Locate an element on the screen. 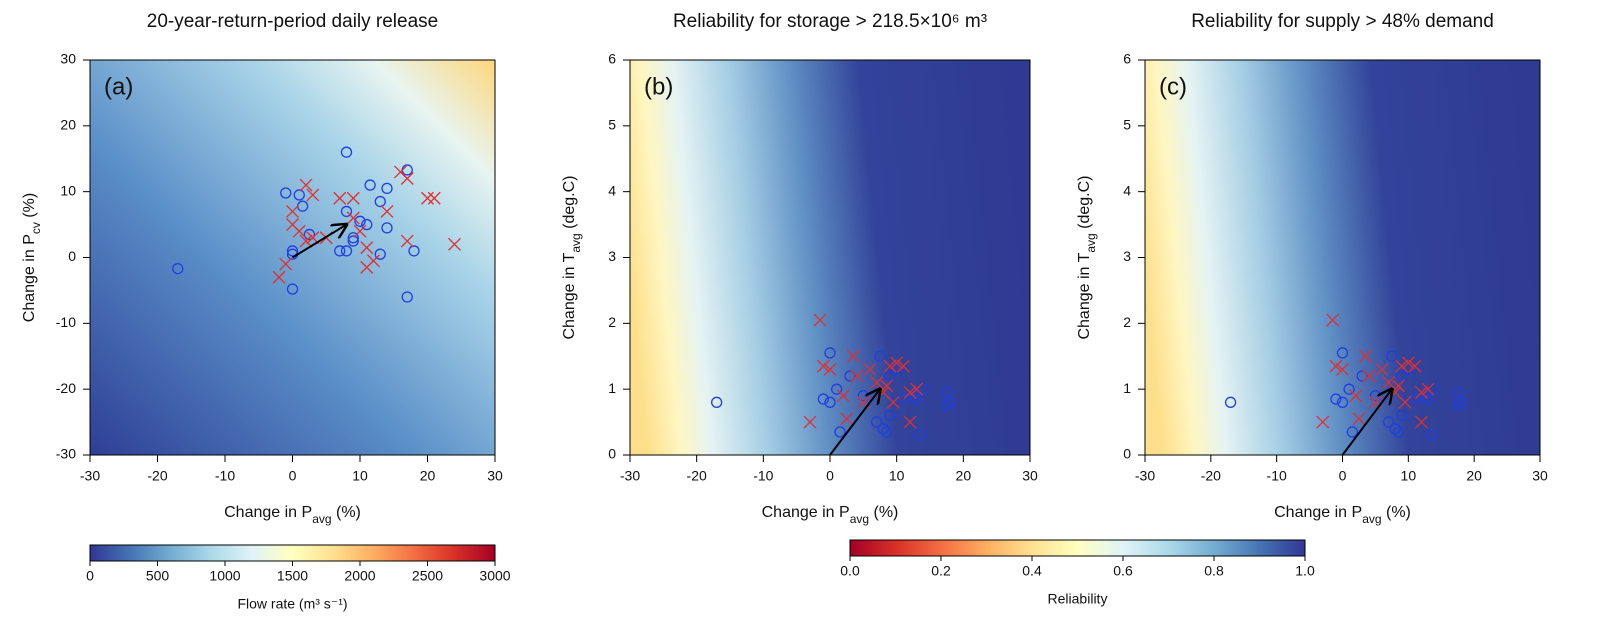 The image size is (1615, 643). arrow is located at coordinates (1366, 422).